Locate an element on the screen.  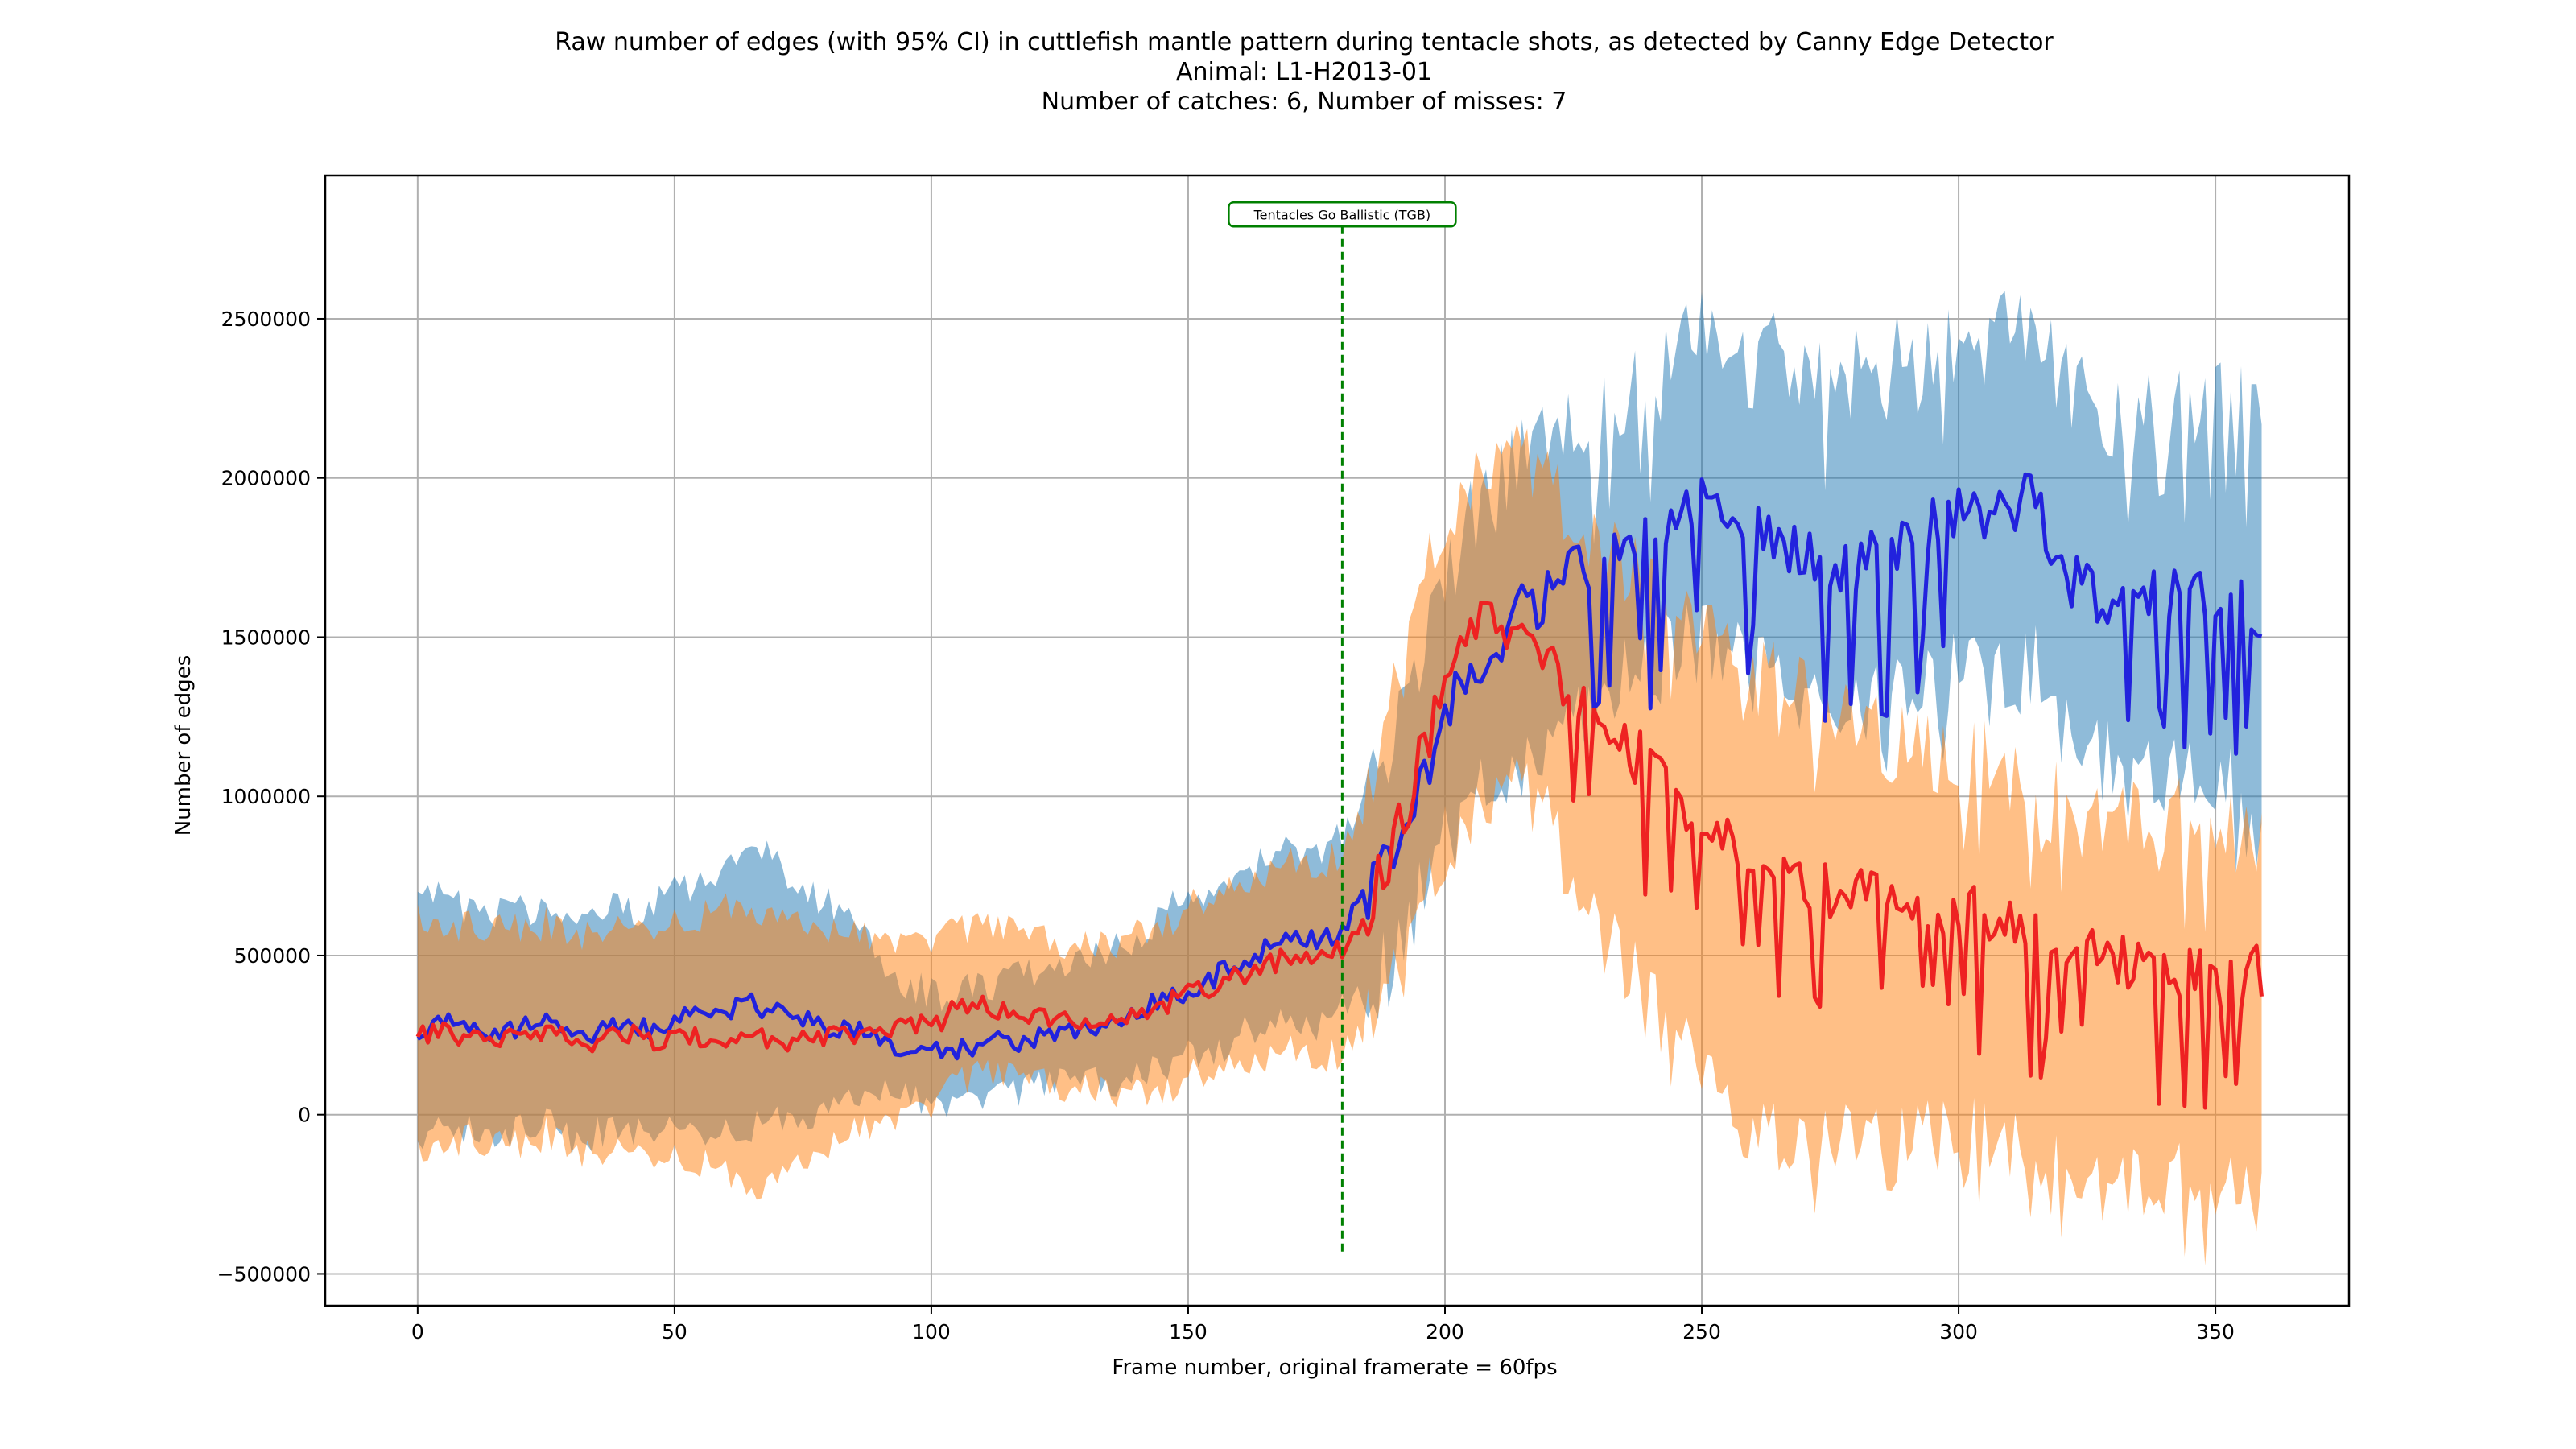
tgb-label: Tentacles Go Ballistic (TGB) is located at coordinates (1342, 214).